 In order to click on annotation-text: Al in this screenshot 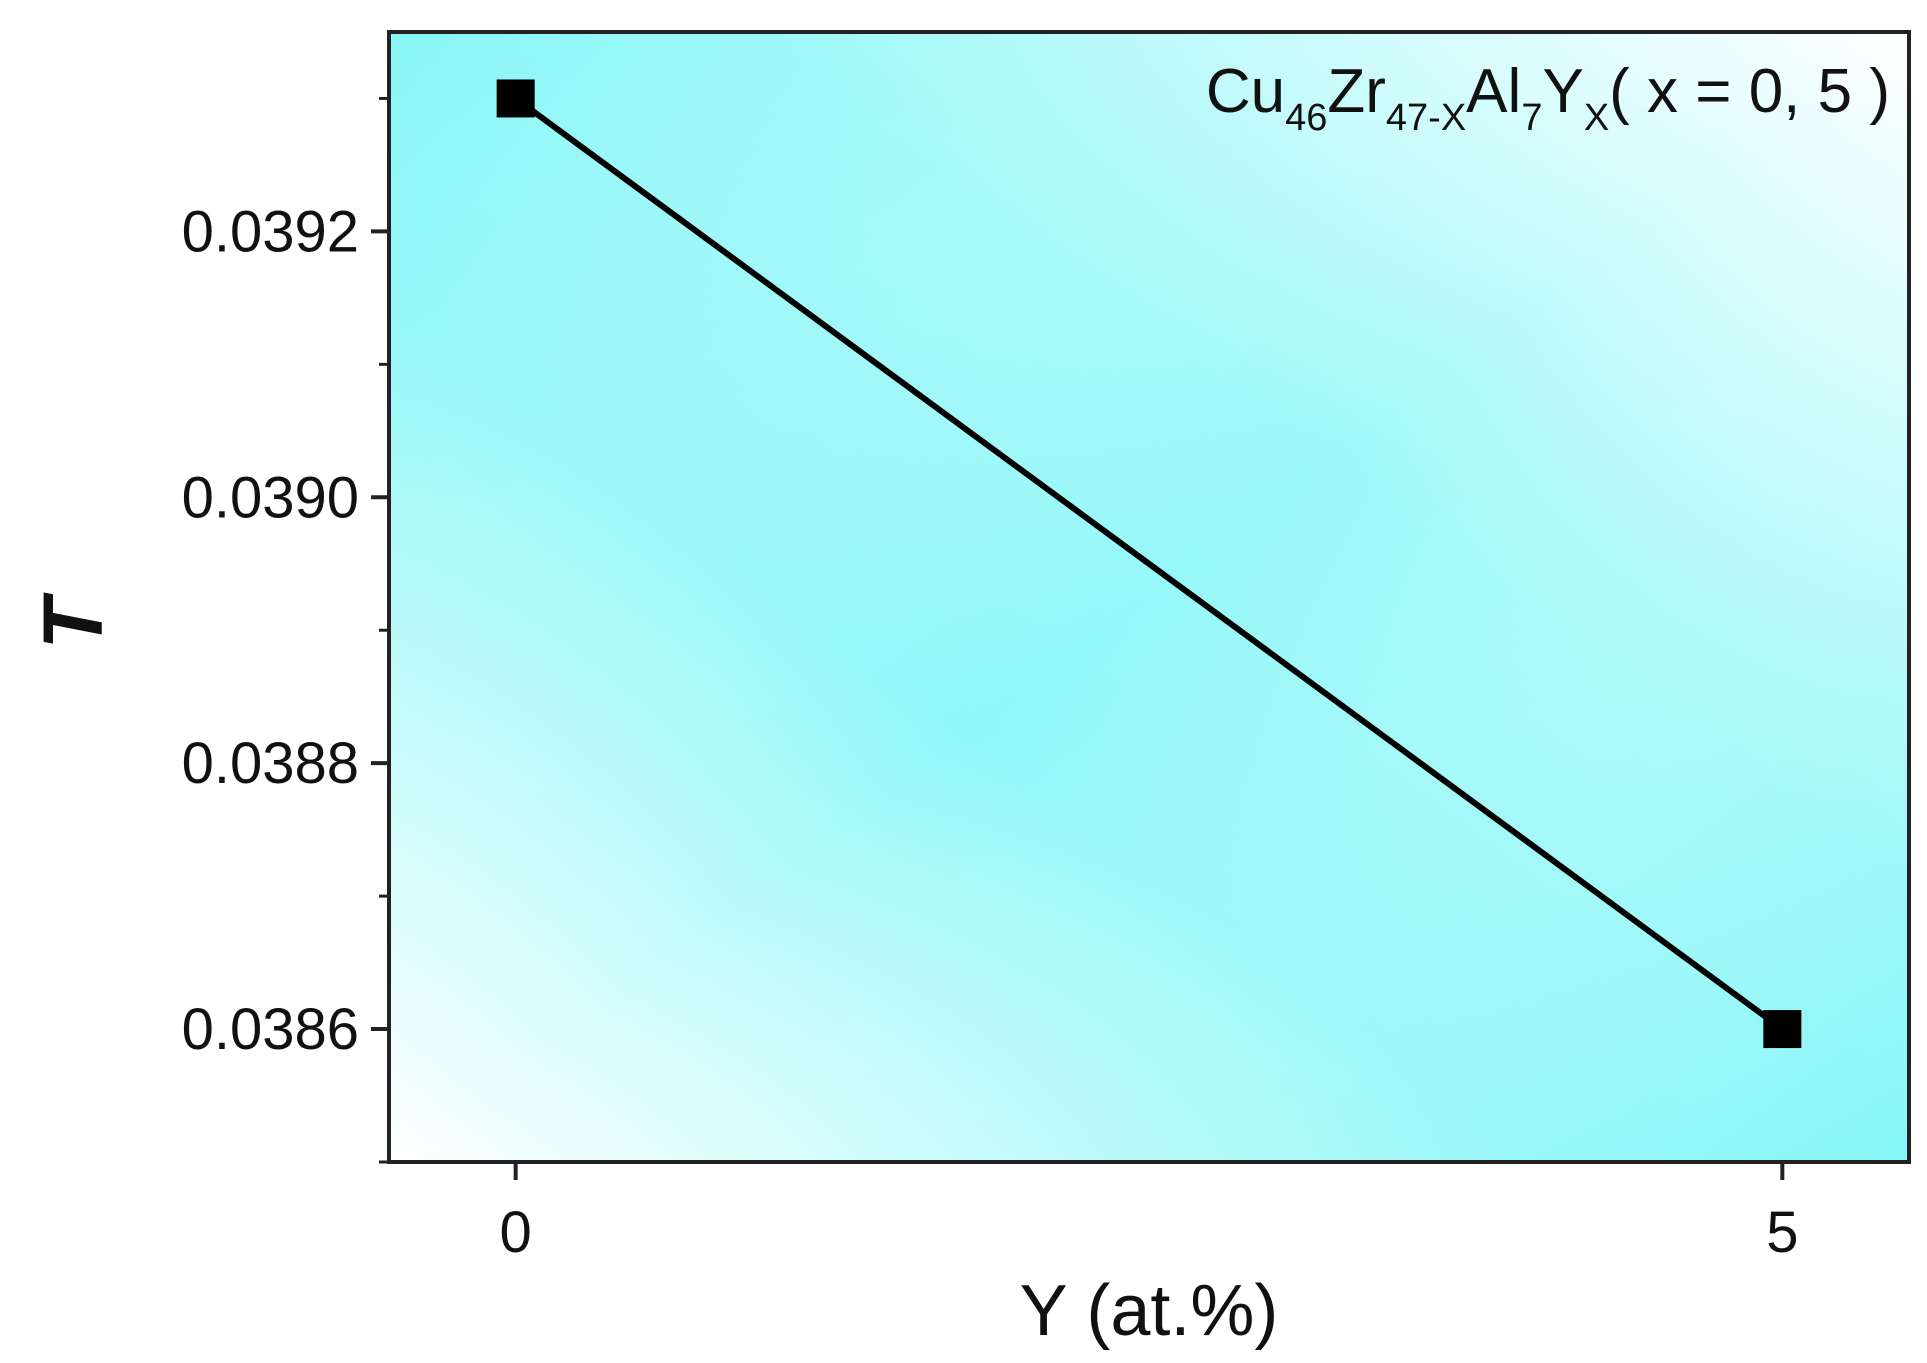, I will do `click(1493, 91)`.